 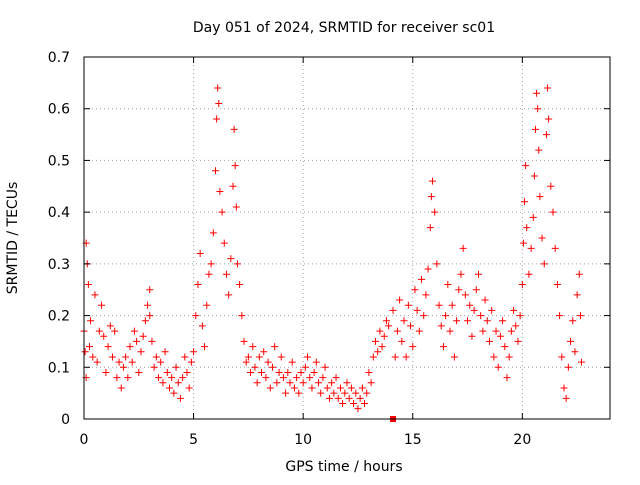 I want to click on y-tick-label: 0.2, so click(x=59, y=317).